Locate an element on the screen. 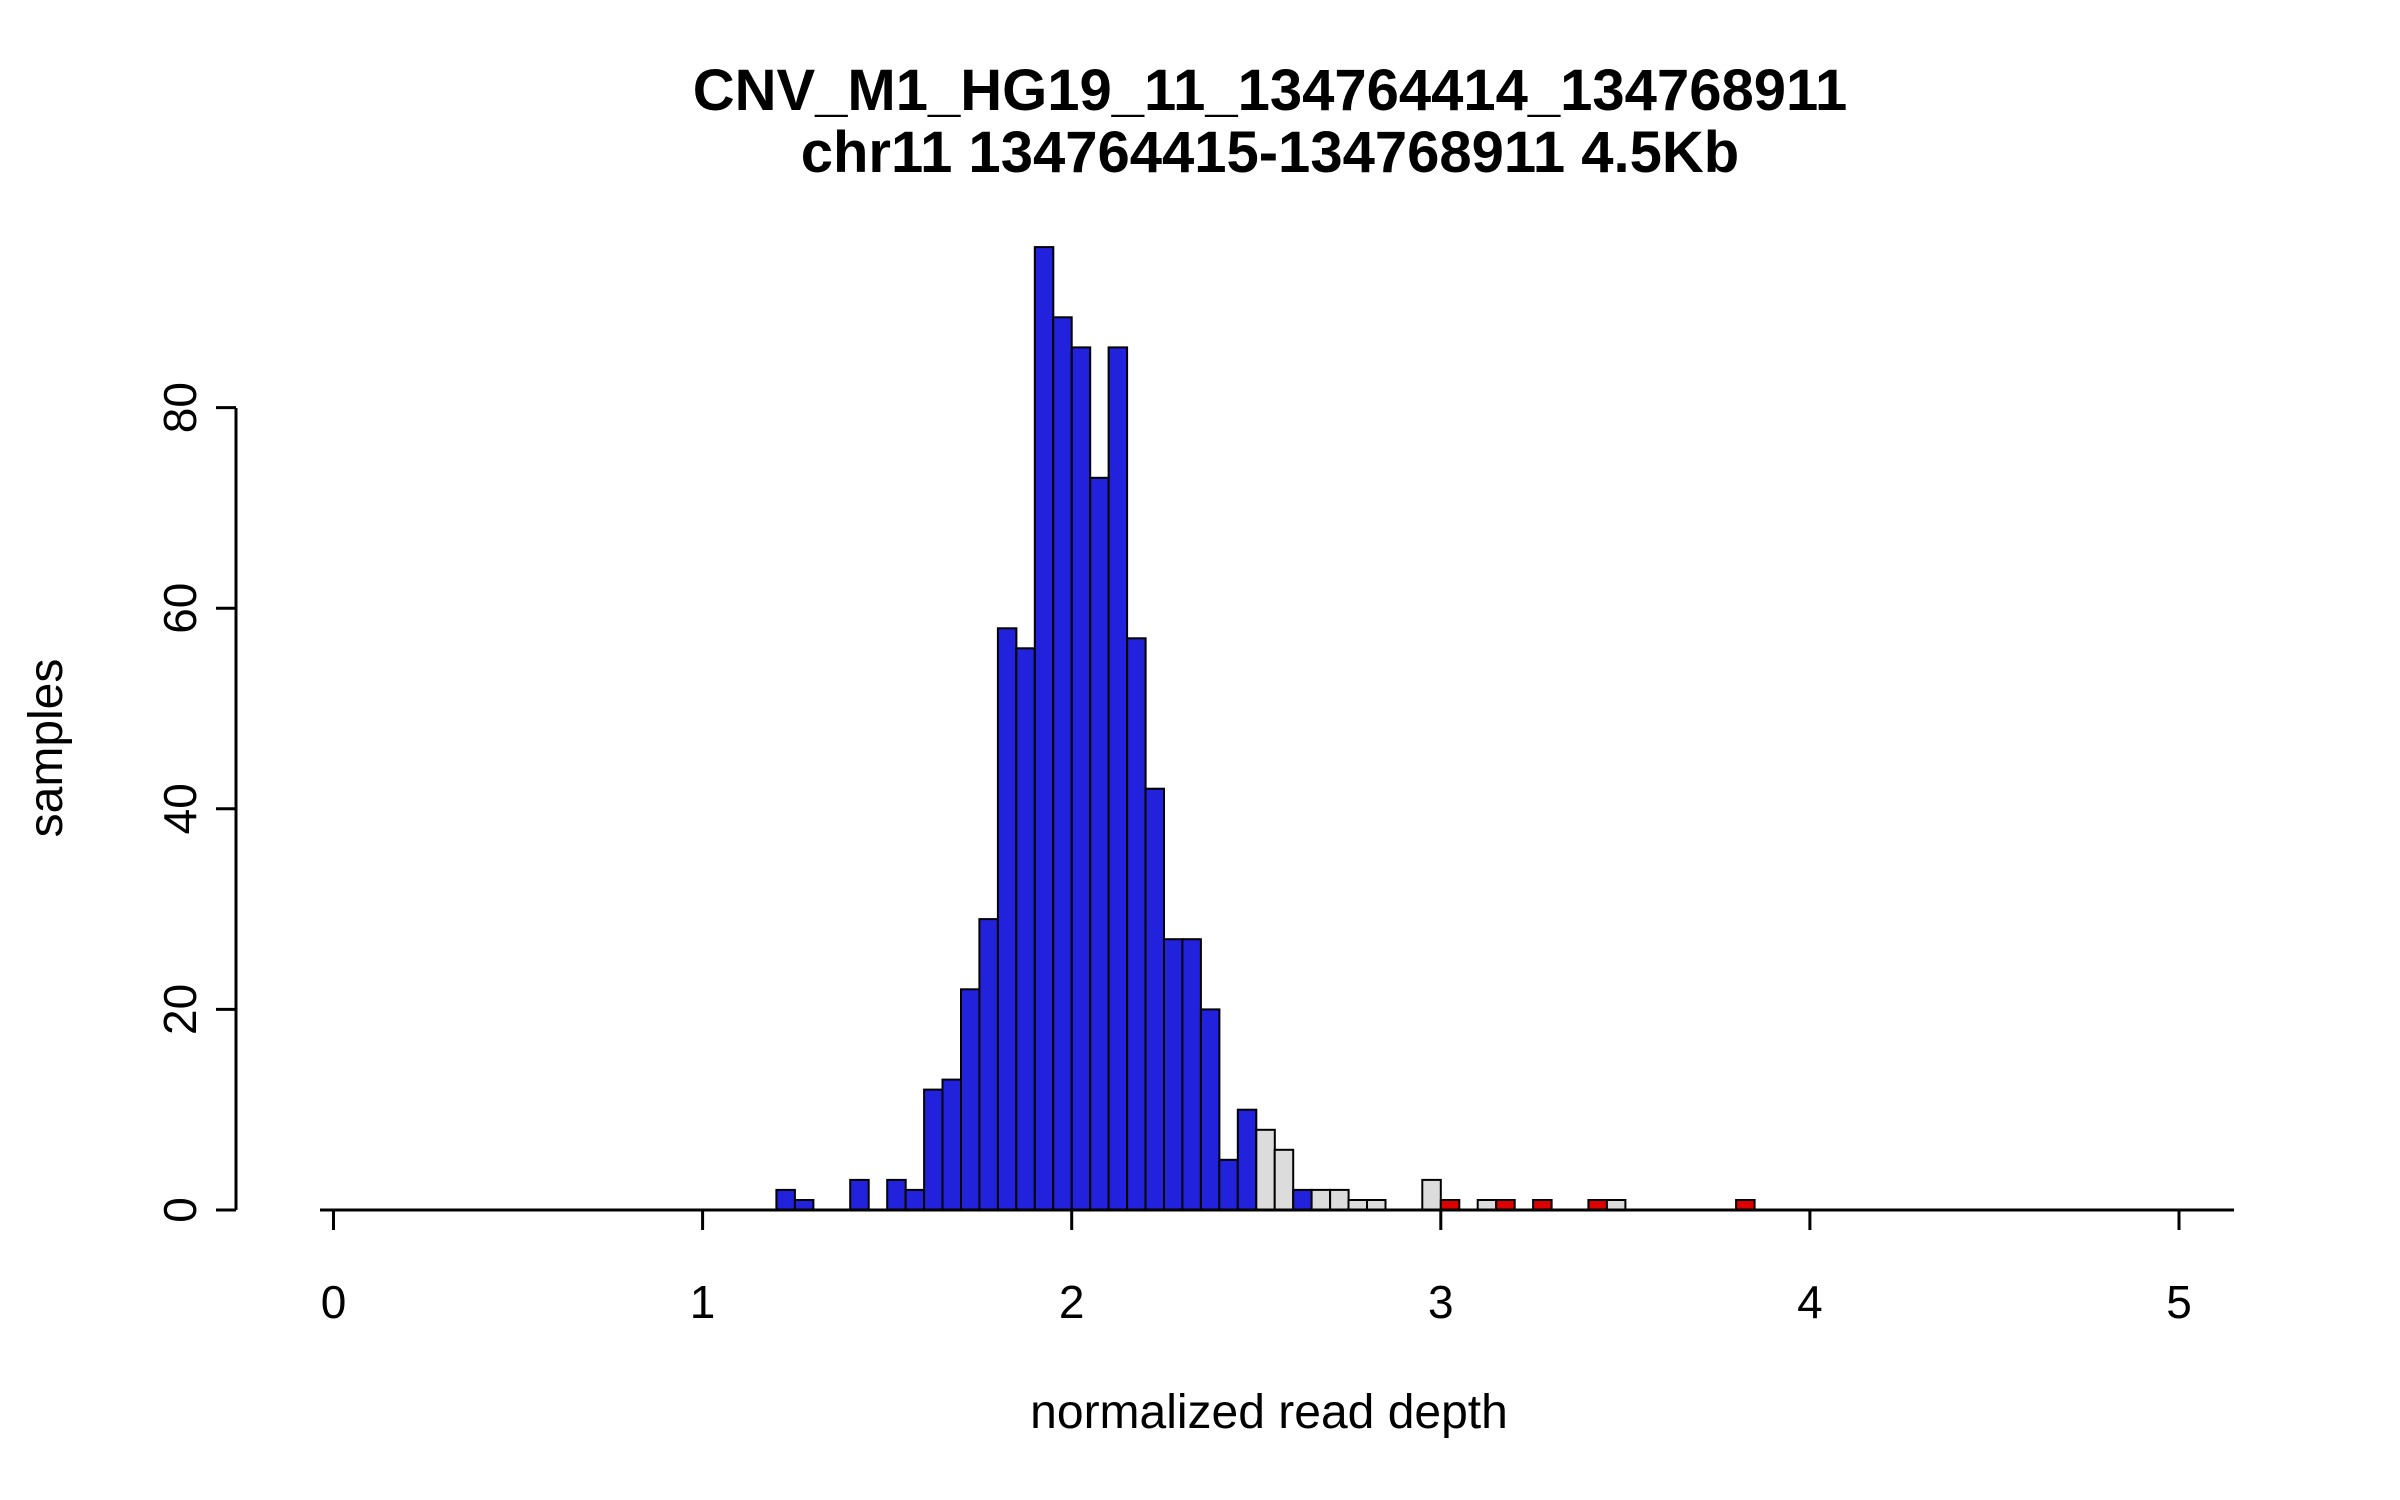  y-tick-label: 40 is located at coordinates (180, 808).